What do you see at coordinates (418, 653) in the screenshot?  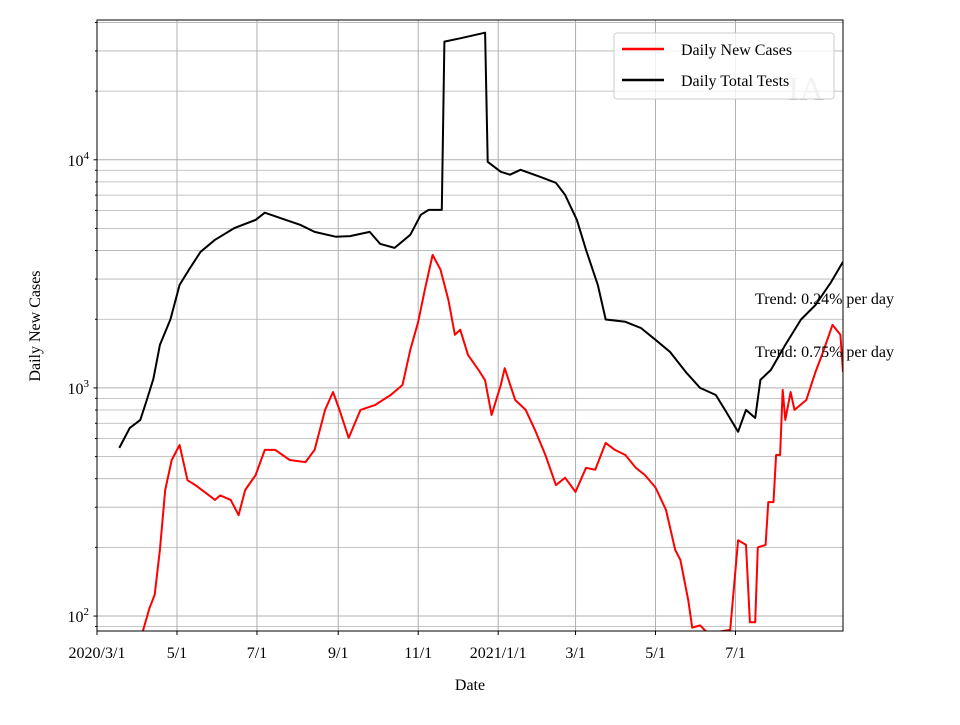 I see `x-tick-label: 11/1` at bounding box center [418, 653].